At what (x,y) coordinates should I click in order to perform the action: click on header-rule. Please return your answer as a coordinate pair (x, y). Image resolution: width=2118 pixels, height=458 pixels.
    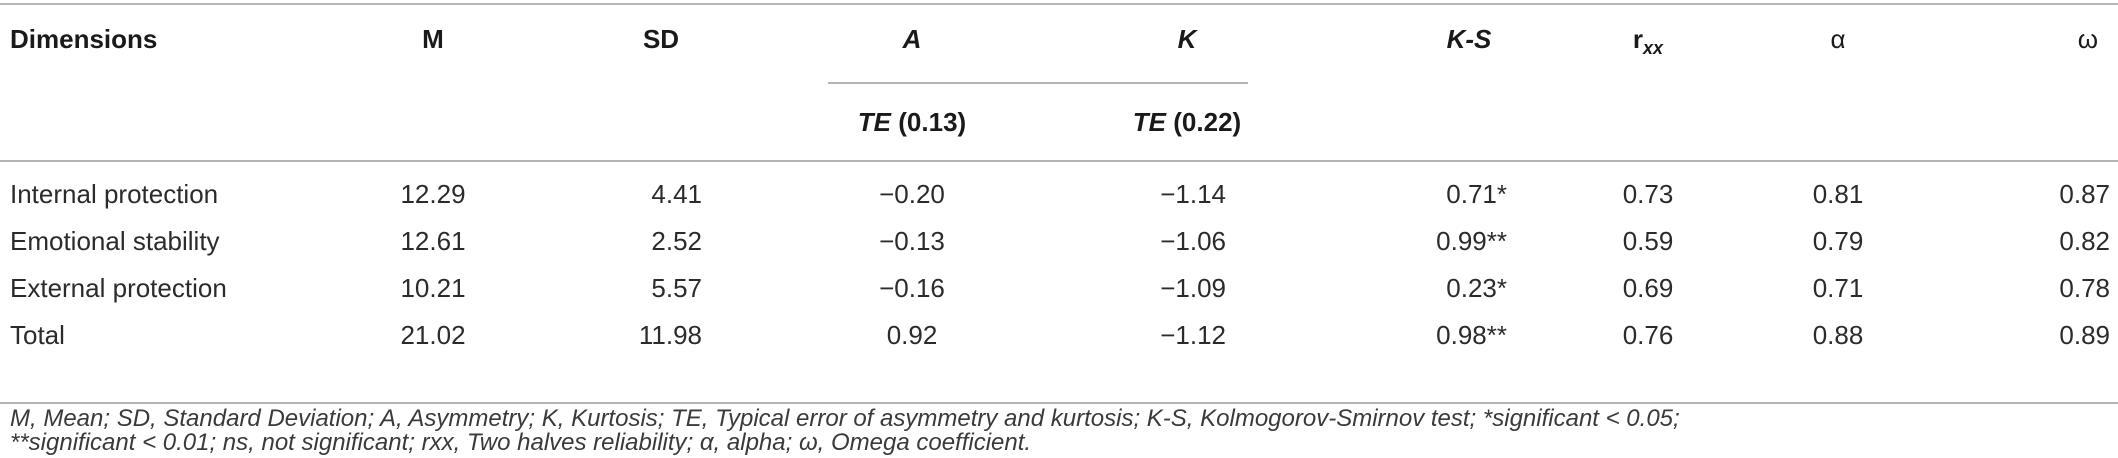
    Looking at the image, I should click on (1059, 161).